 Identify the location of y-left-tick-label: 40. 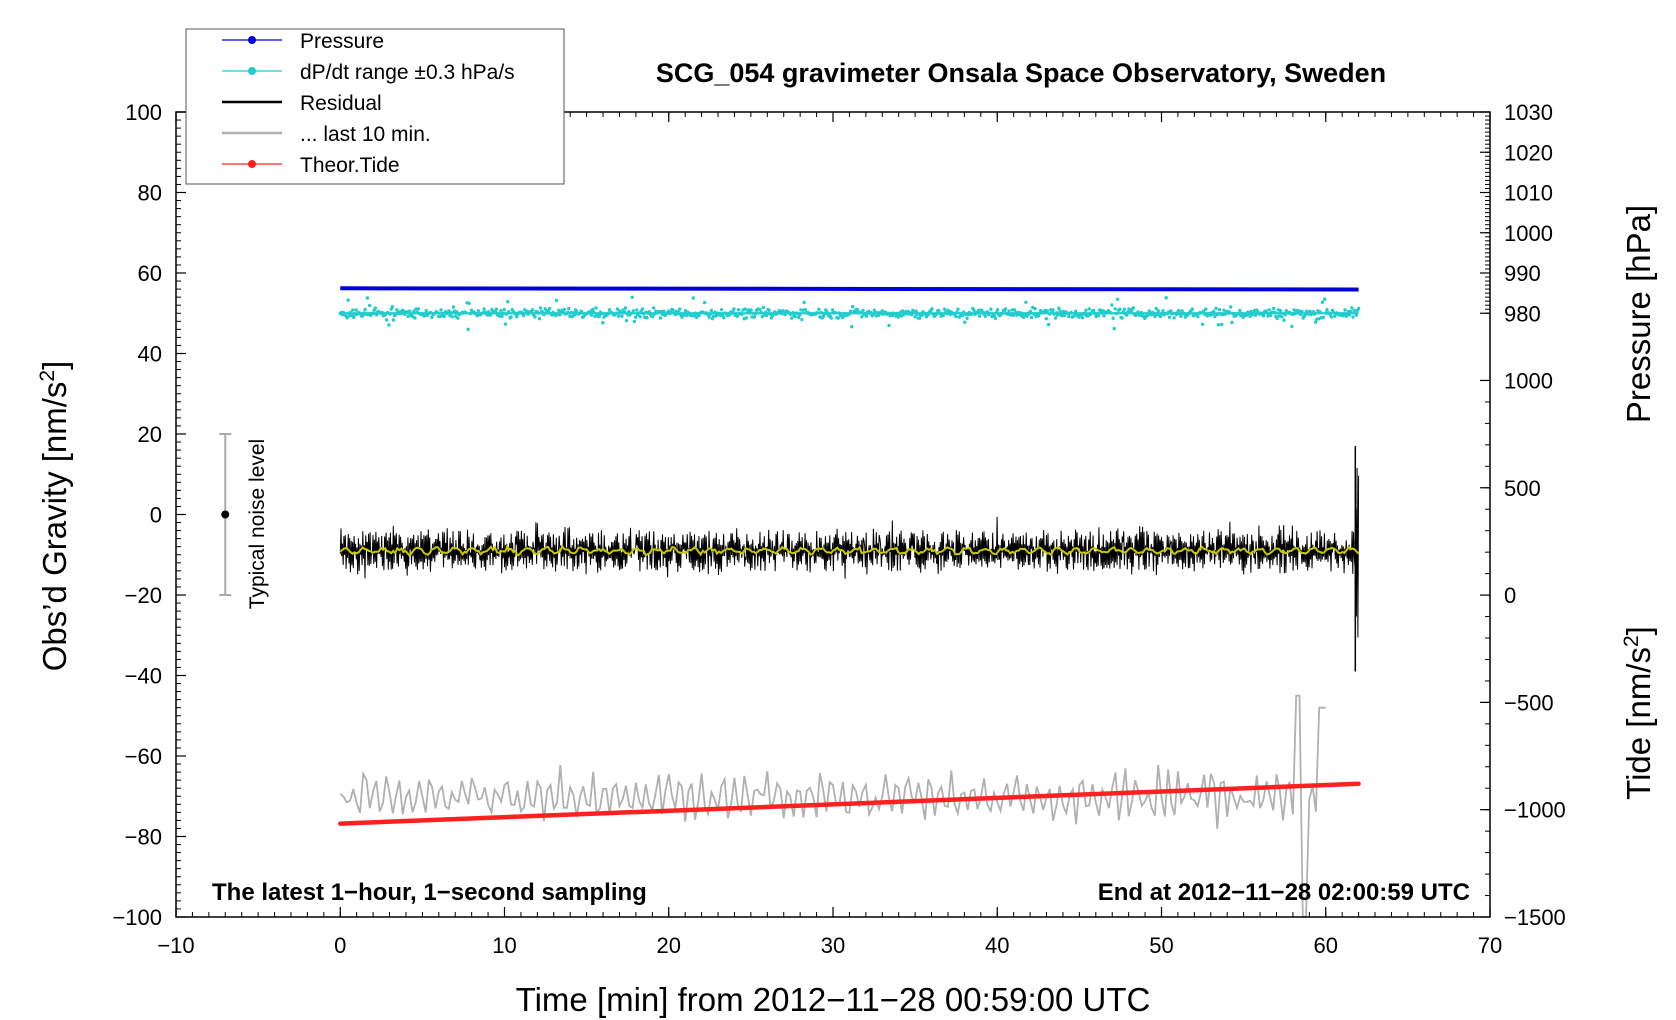
(150, 354).